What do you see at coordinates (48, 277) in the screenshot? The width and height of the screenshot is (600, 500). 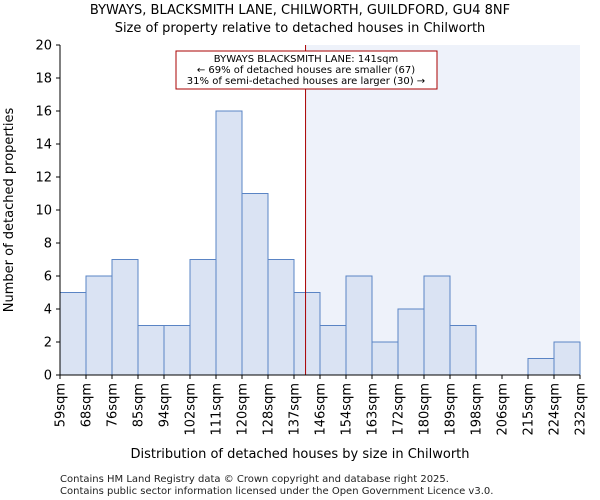 I see `y-tick-label: 6` at bounding box center [48, 277].